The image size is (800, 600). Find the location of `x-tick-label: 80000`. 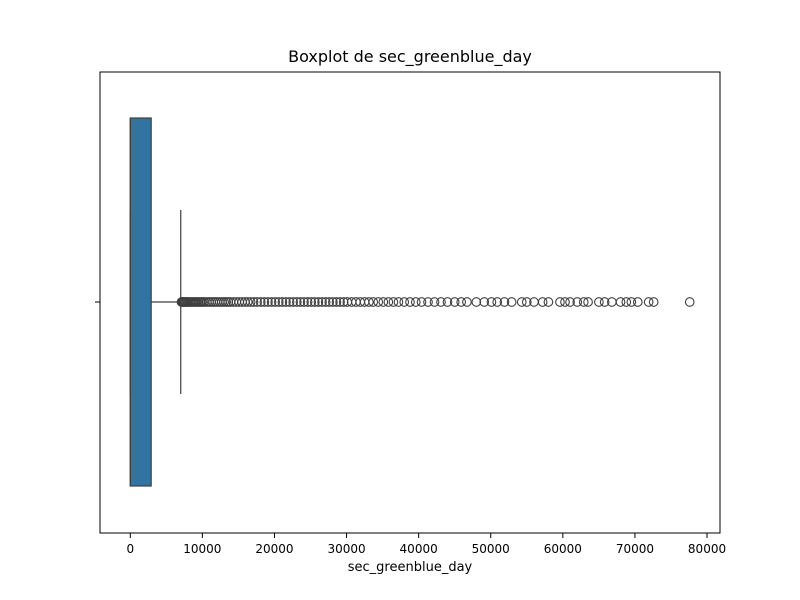

x-tick-label: 80000 is located at coordinates (707, 549).